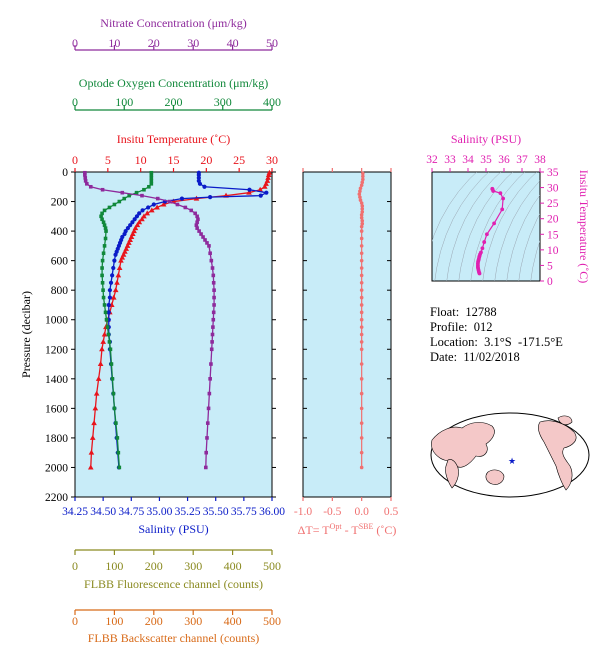 This screenshot has width=608, height=662. What do you see at coordinates (173, 83) in the screenshot?
I see `oxygen-axis-title: Optode Oxygen Concentration (μm/kg)` at bounding box center [173, 83].